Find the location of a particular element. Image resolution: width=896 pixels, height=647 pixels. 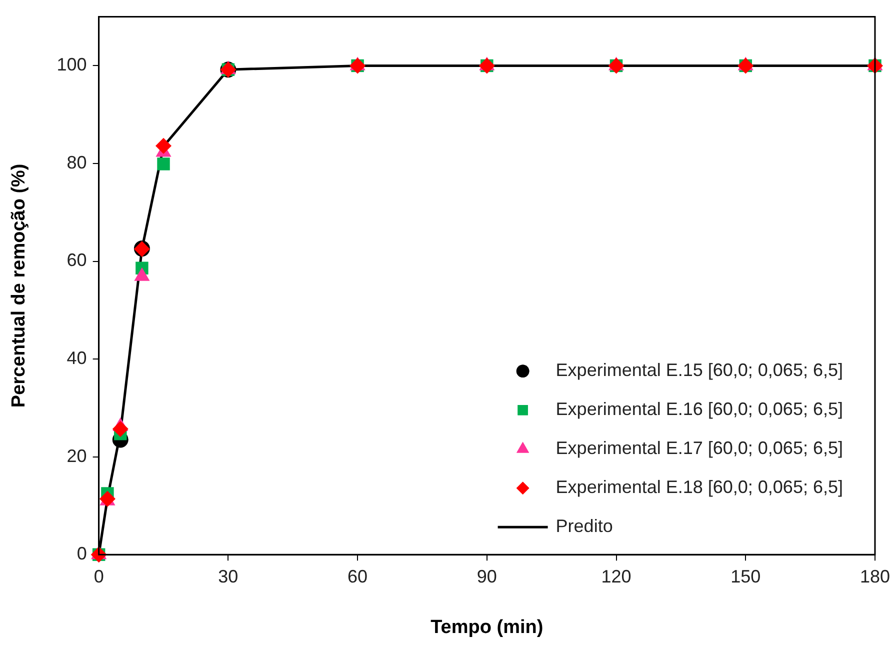

legend-label: Experimental E.16 [60,0; 0,065; 6,5] is located at coordinates (699, 409).